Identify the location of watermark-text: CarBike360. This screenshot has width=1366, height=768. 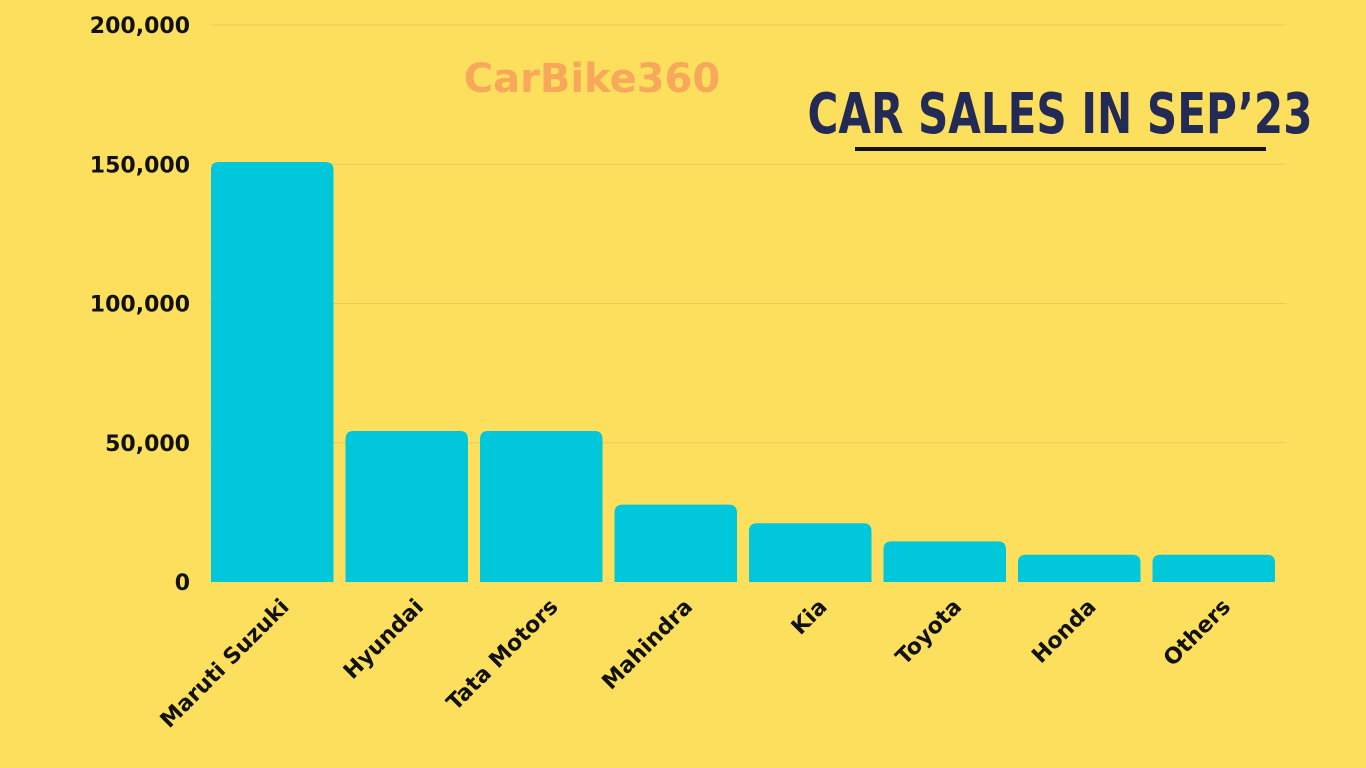
(592, 79).